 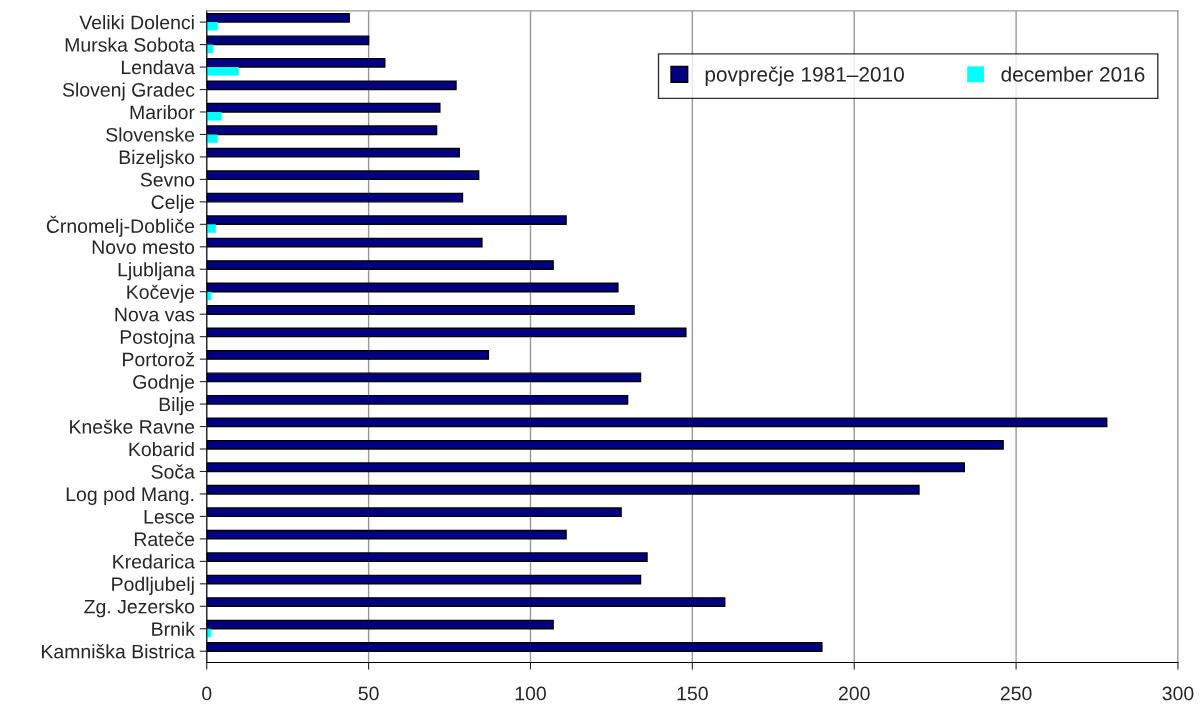 I want to click on x-tick-label: 50, so click(x=368, y=693).